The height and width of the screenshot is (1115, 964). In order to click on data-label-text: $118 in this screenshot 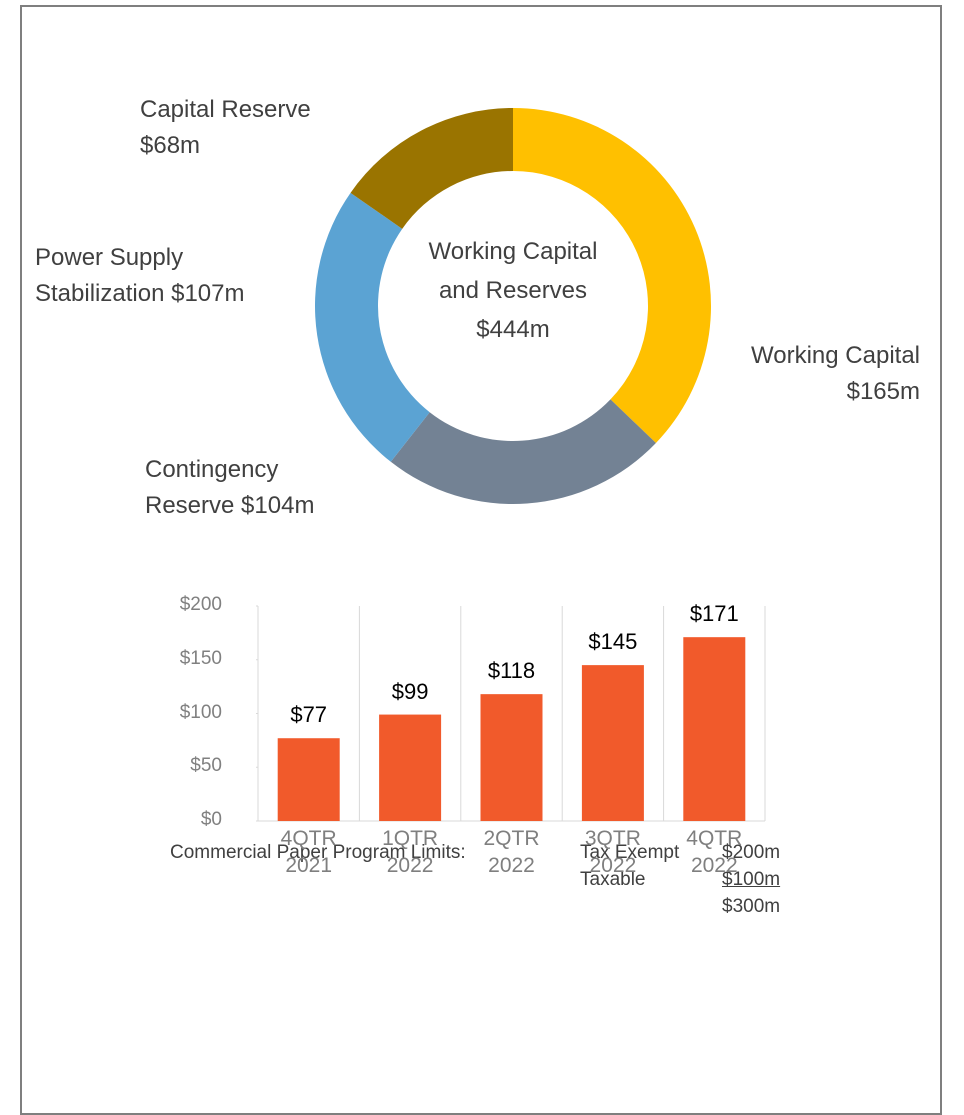, I will do `click(511, 671)`.